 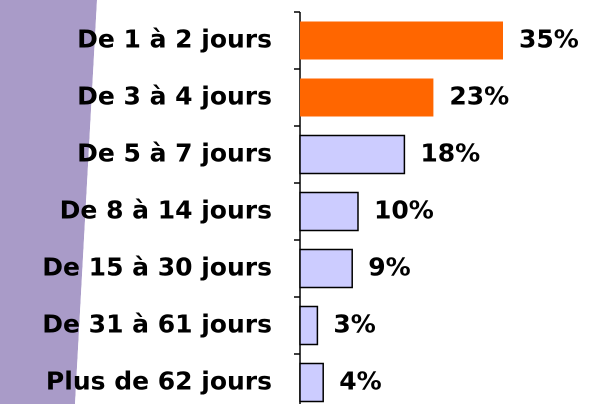 What do you see at coordinates (549, 39) in the screenshot?
I see `value-label: 35%` at bounding box center [549, 39].